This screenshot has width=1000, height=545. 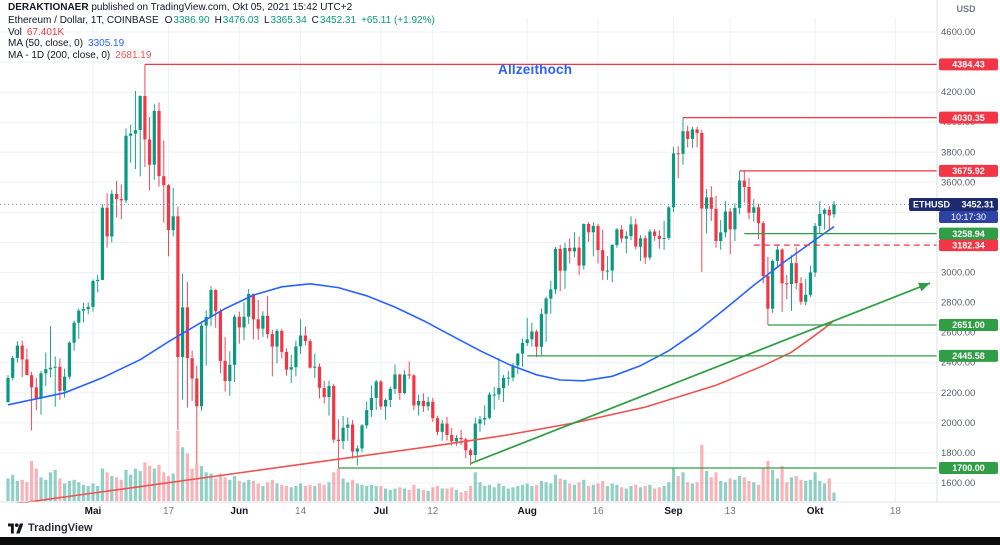 I want to click on volume-legend-row: Vol 67.401K, so click(x=221, y=33).